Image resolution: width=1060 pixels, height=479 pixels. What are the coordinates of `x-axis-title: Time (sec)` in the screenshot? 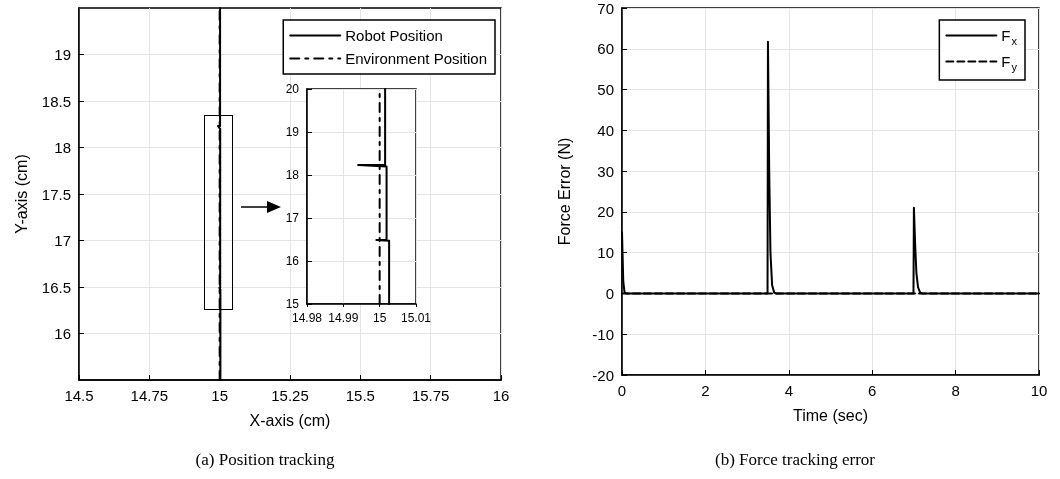 It's located at (830, 415).